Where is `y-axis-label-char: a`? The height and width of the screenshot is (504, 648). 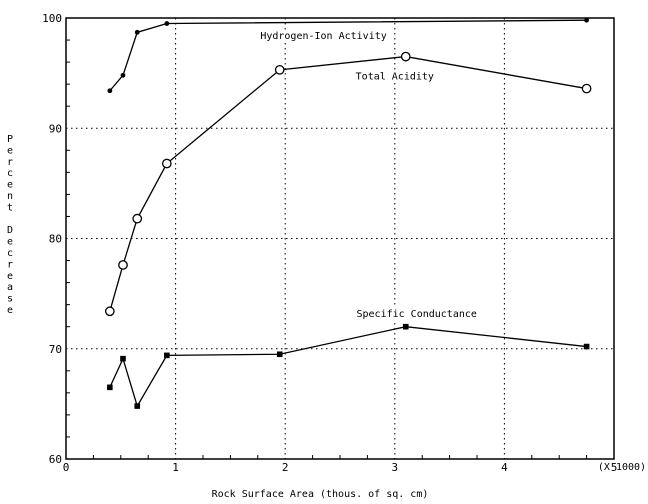 y-axis-label-char: a is located at coordinates (10, 287).